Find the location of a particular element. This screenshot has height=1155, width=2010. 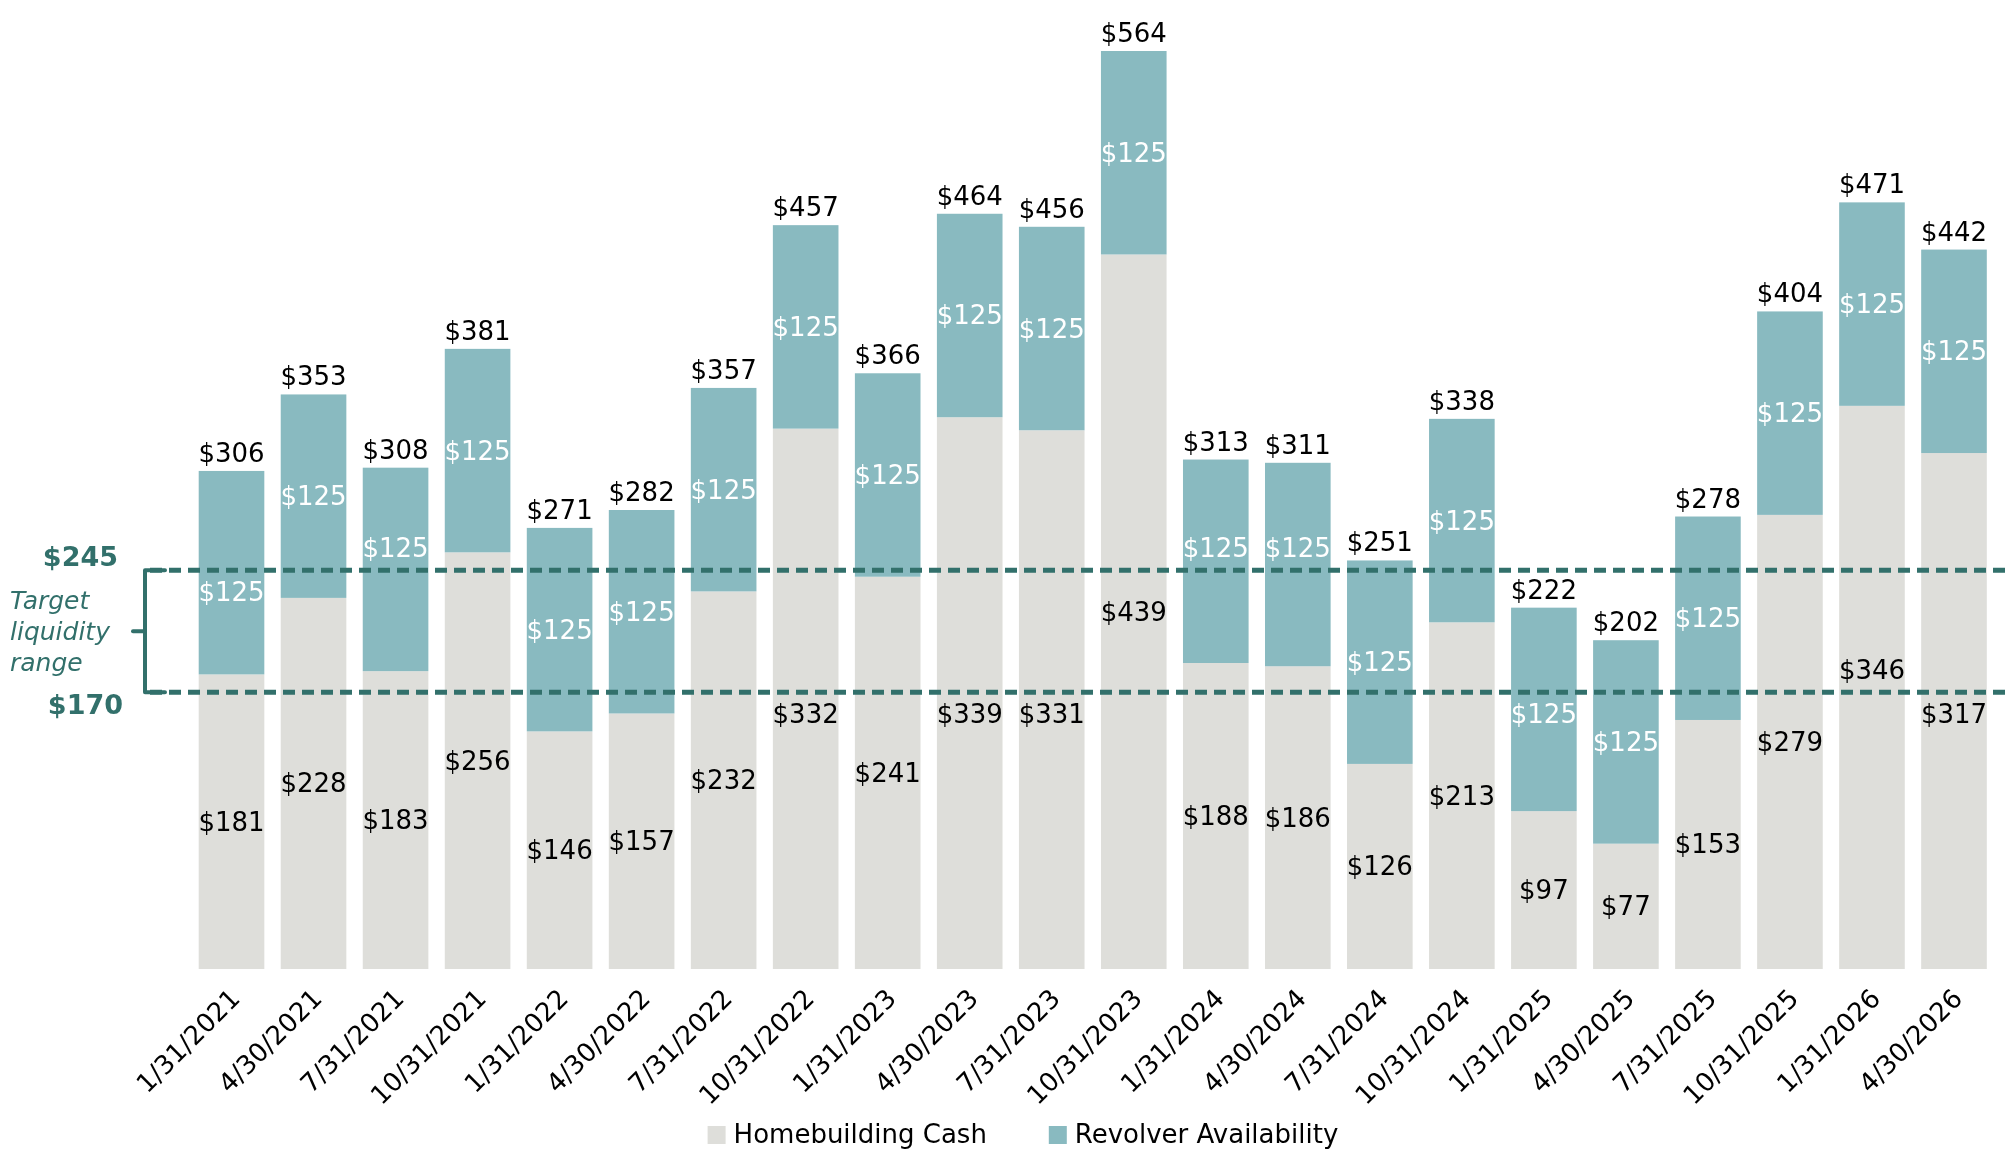

total-label: $442 is located at coordinates (1954, 231).